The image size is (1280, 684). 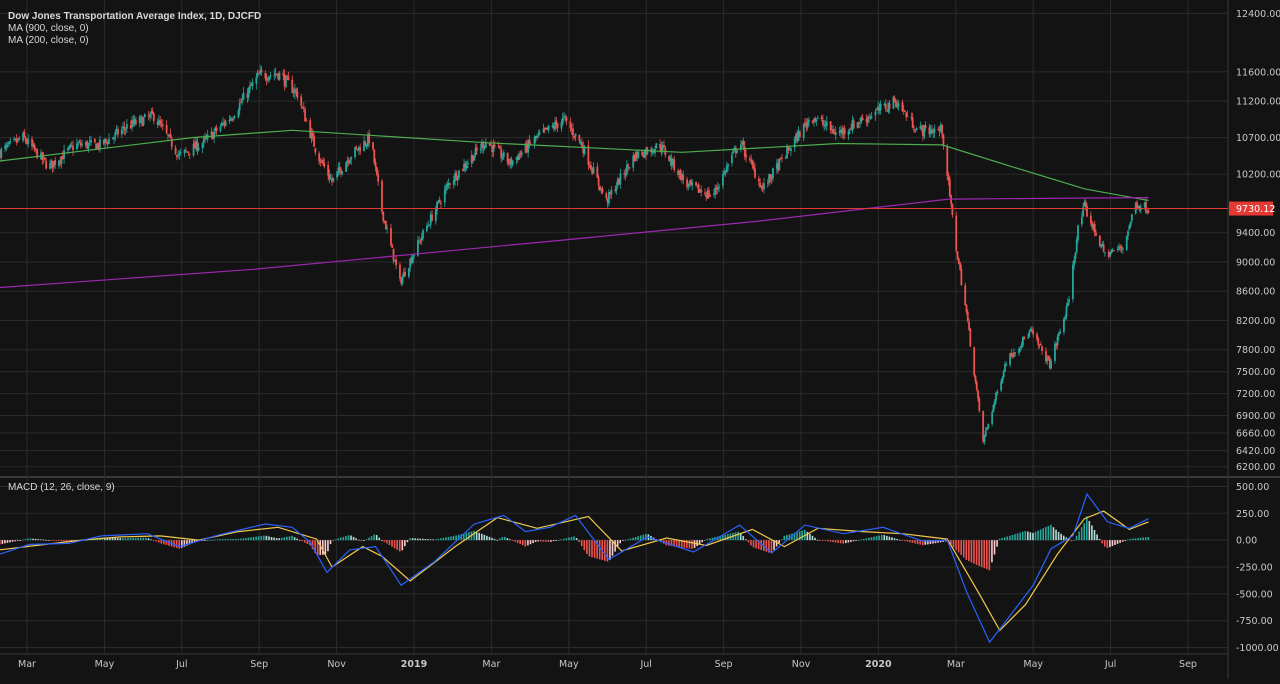 What do you see at coordinates (1246, 541) in the screenshot?
I see `macd-tick-label: 0.00` at bounding box center [1246, 541].